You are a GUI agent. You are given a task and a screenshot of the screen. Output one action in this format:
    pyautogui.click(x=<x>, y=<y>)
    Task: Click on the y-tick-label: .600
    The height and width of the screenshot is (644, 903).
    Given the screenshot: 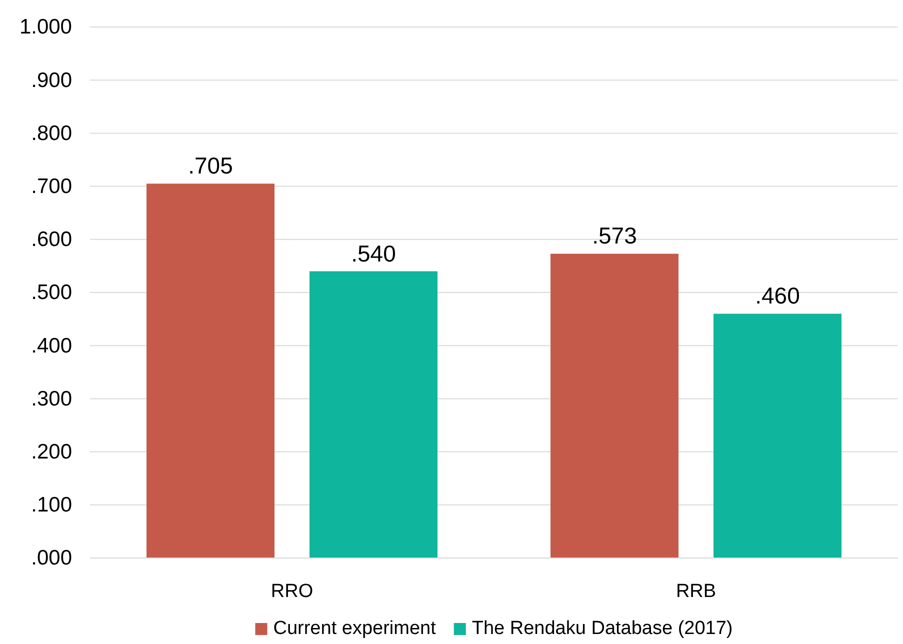 What is the action you would take?
    pyautogui.click(x=51, y=240)
    